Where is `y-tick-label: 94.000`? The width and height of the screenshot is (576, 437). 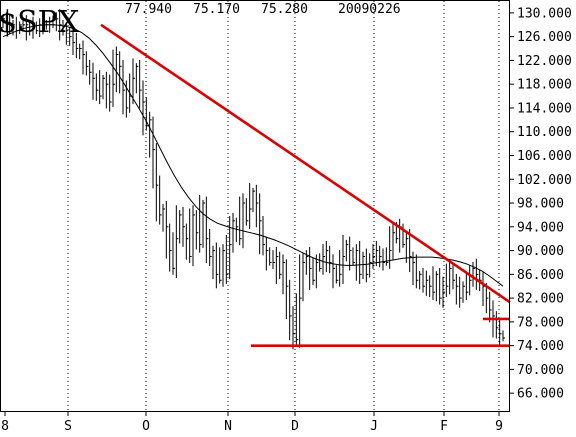 y-tick-label: 94.000 is located at coordinates (540, 227).